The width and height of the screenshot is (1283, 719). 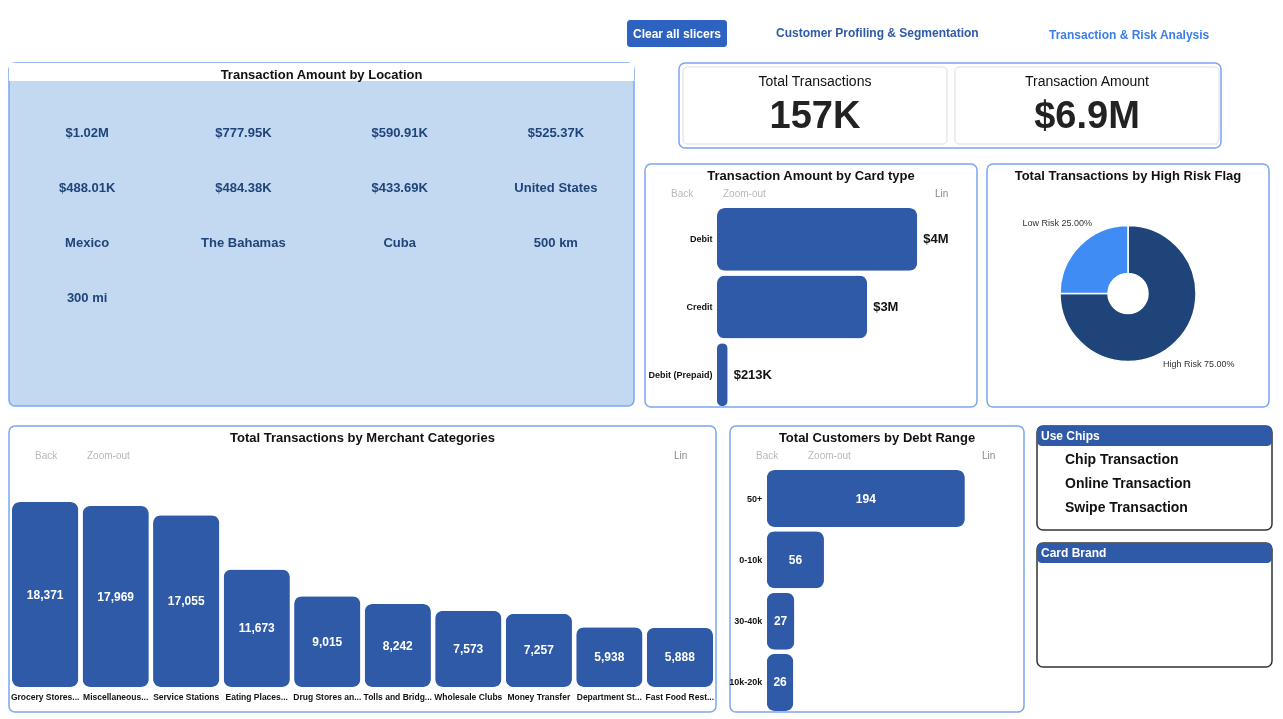 I want to click on category-label: Swipe Transaction, so click(x=1126, y=507).